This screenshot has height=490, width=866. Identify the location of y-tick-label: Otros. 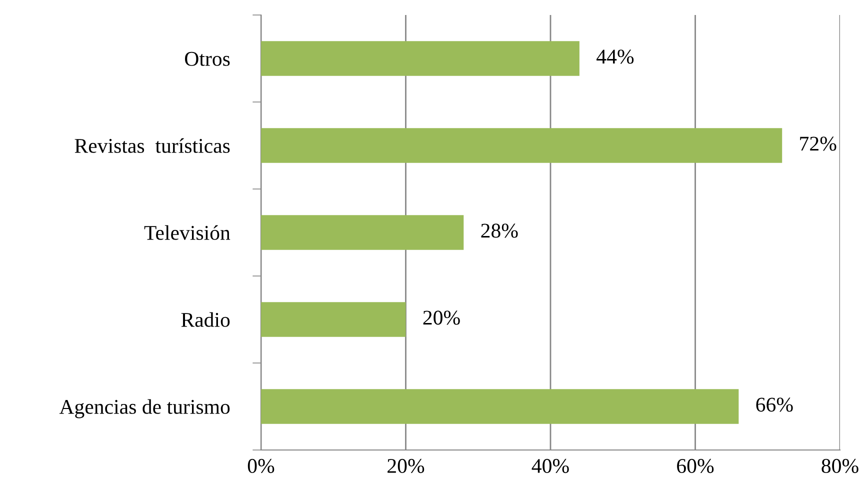
(207, 59).